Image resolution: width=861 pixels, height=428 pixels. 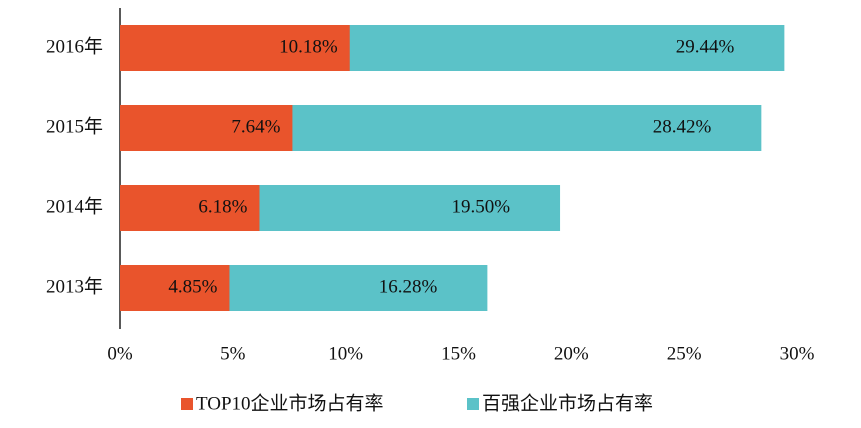 I want to click on x-tick-label: 5%, so click(x=233, y=353).